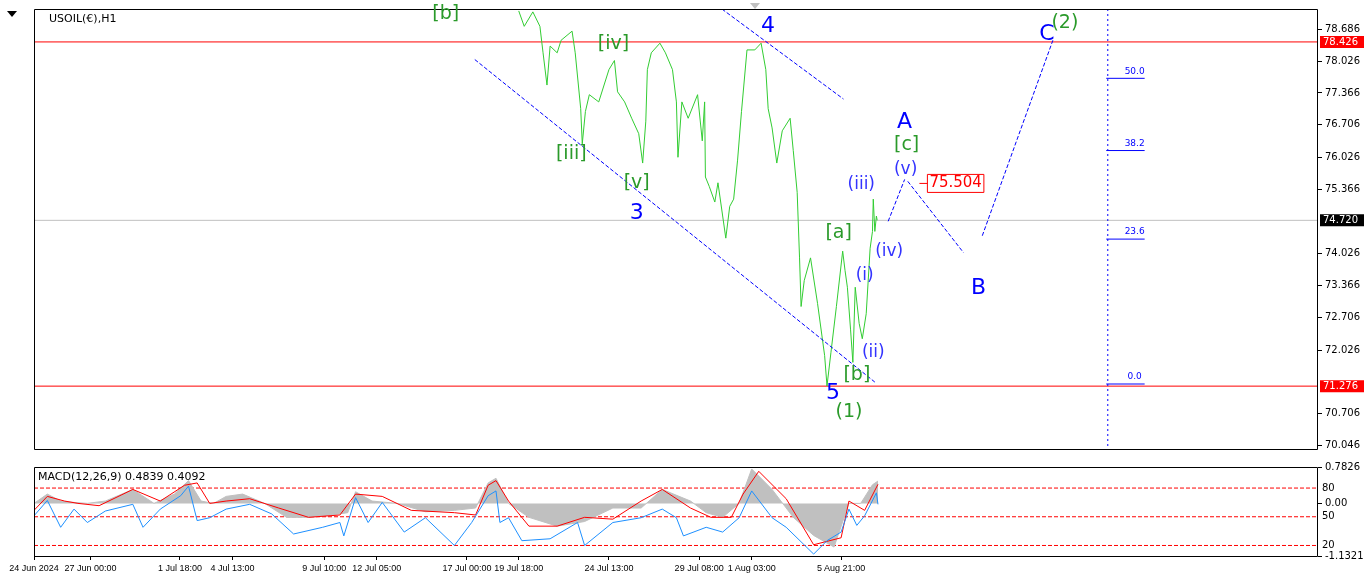 This screenshot has height=588, width=1366. Describe the element at coordinates (751, 567) in the screenshot. I see `x-tick-label: 1 Aug 03:00` at that location.